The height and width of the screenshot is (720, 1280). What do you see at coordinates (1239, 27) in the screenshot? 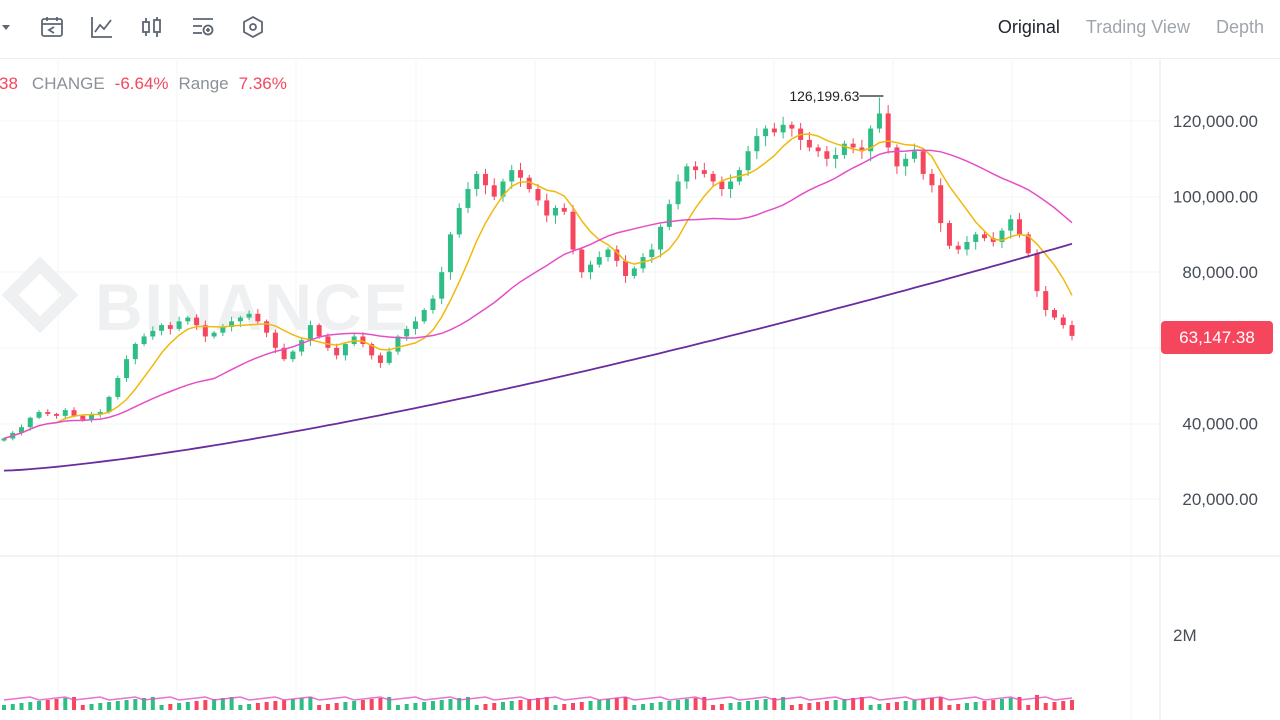
I see `tab-depth: Depth` at bounding box center [1239, 27].